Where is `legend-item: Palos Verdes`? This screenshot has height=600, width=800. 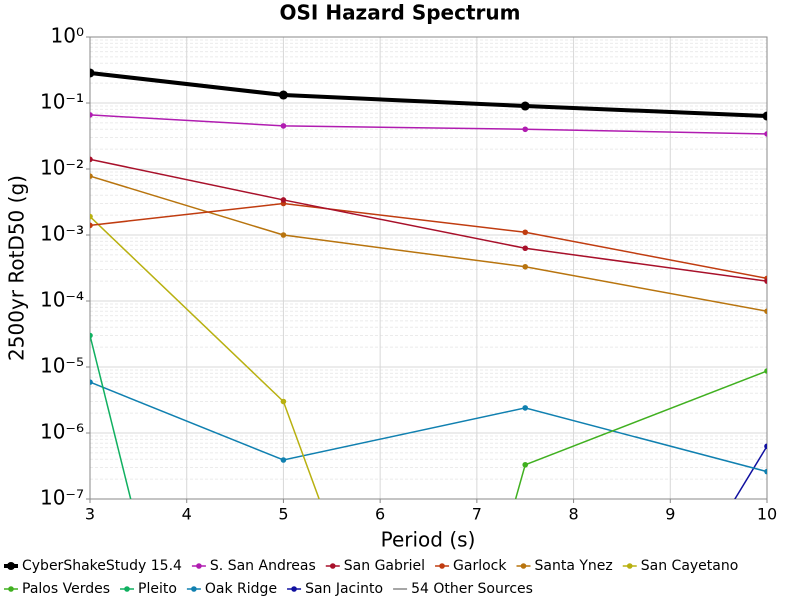 legend-item: Palos Verdes is located at coordinates (57, 589).